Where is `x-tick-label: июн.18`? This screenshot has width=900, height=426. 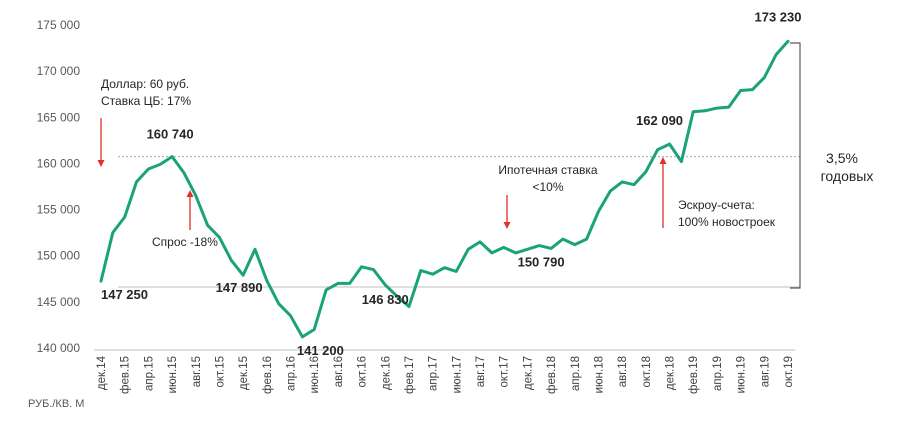
x-tick-label: июн.18 is located at coordinates (599, 374).